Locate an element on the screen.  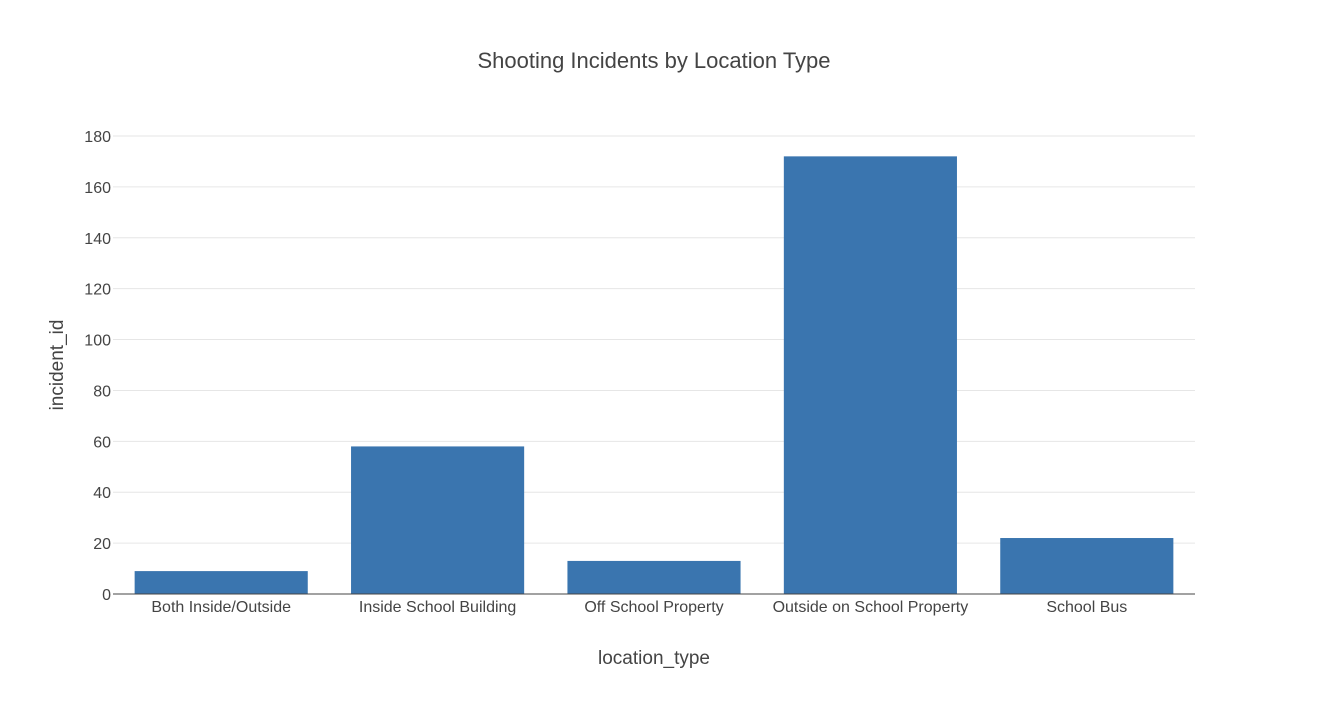
y-tick-label: 40 is located at coordinates (102, 493).